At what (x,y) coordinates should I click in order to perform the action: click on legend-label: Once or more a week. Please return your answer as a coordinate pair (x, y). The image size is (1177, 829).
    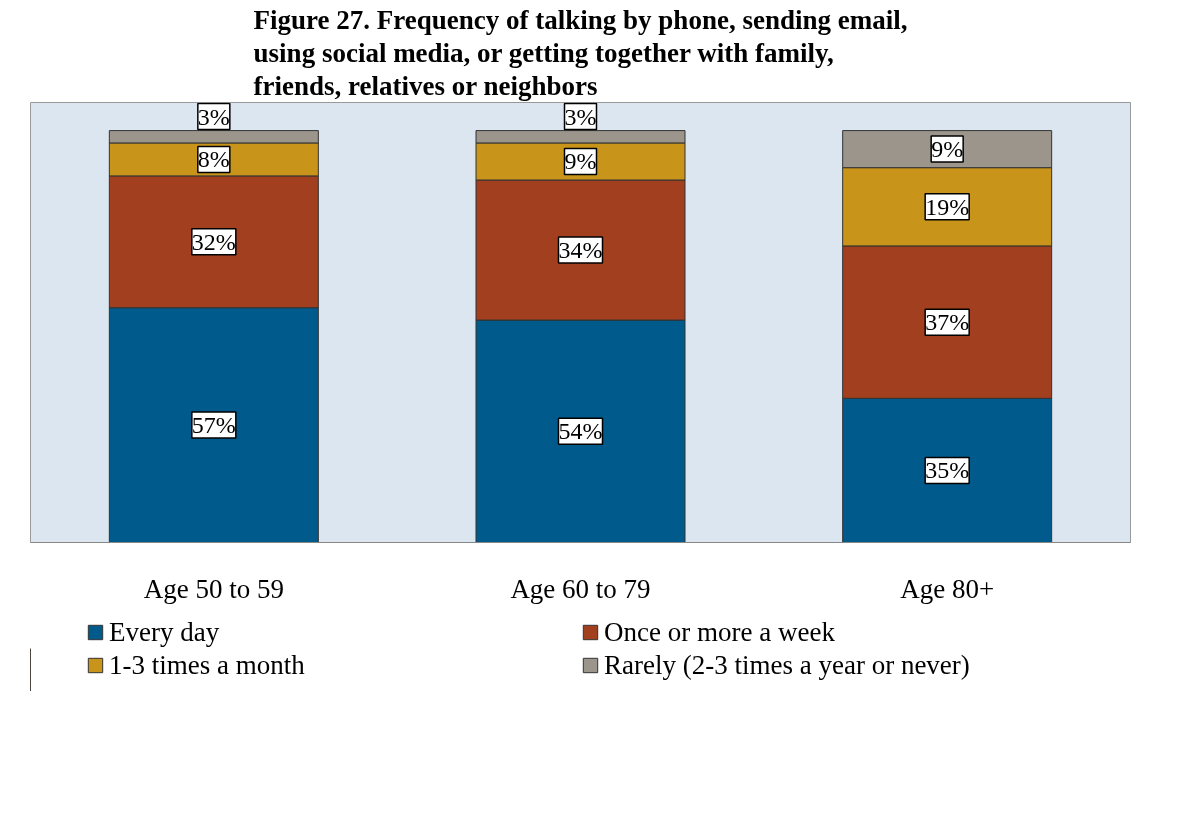
    Looking at the image, I should click on (720, 632).